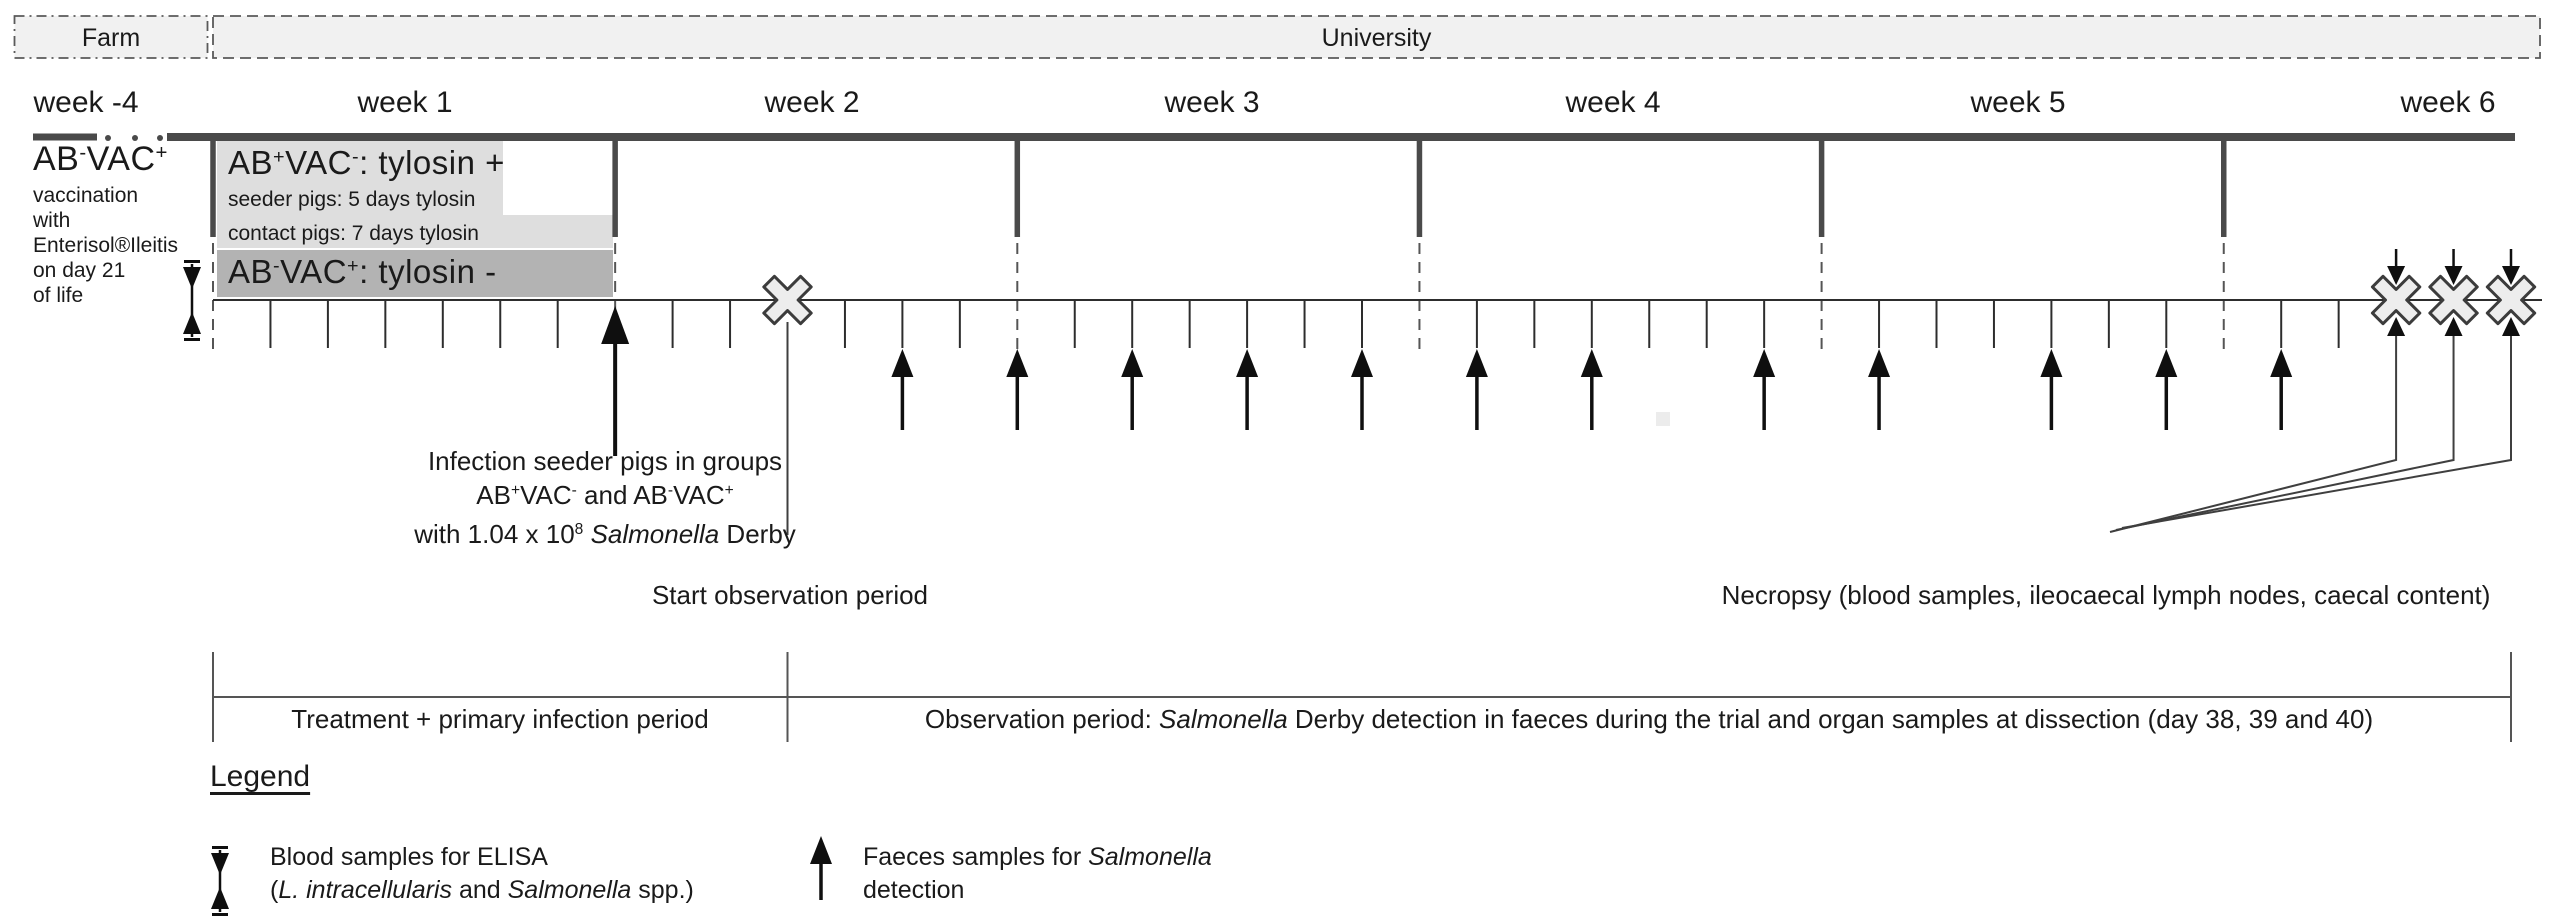 The width and height of the screenshot is (2560, 924). I want to click on start-observation-label: Start observation period, so click(790, 595).